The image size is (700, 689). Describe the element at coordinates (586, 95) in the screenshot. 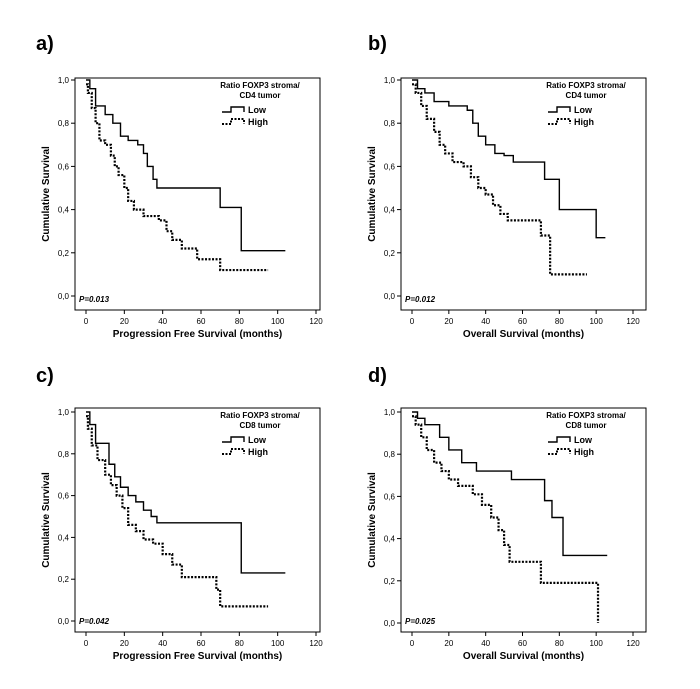

I see `legend-title: CD4 tumor` at that location.